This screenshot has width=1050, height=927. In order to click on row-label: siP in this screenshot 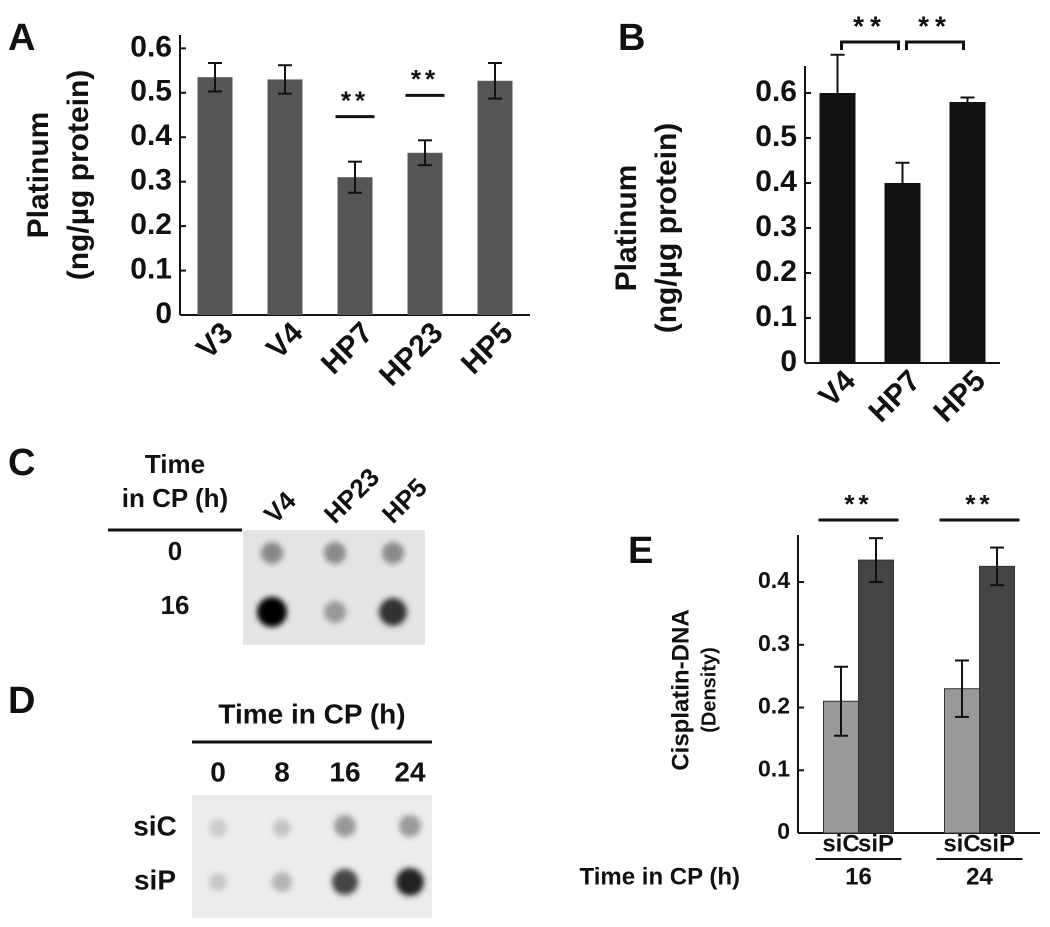, I will do `click(155, 879)`.